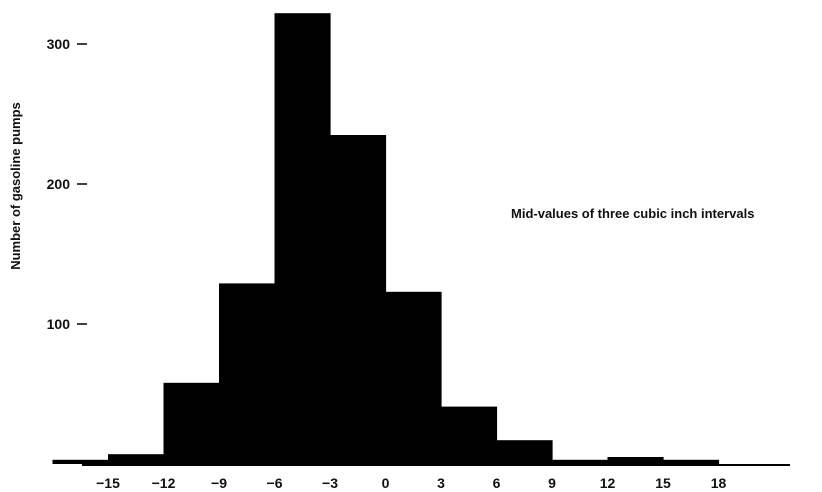 The image size is (822, 492). I want to click on x-tick-label: −9, so click(219, 483).